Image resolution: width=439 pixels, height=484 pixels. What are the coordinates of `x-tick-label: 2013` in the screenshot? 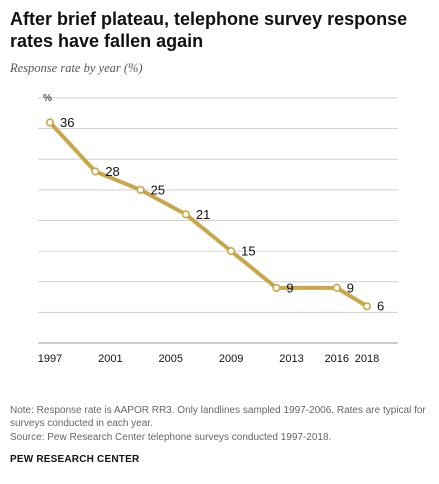 It's located at (291, 359).